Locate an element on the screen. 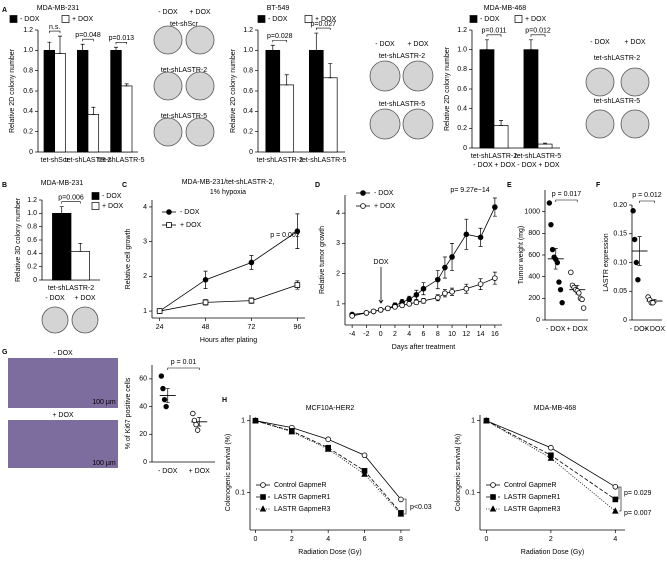 The width and height of the screenshot is (667, 571). y-axis-label: Relative tumor growth is located at coordinates (322, 260).